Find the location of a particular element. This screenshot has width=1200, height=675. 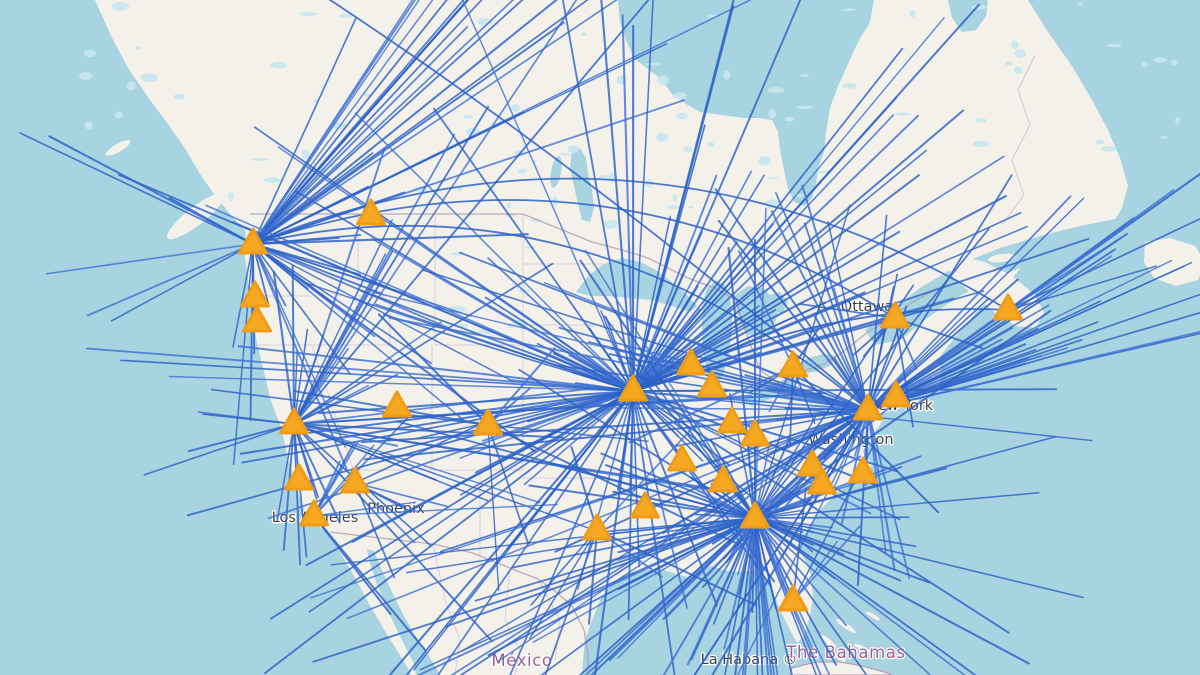

bahamas-islands is located at coordinates (850, 636).